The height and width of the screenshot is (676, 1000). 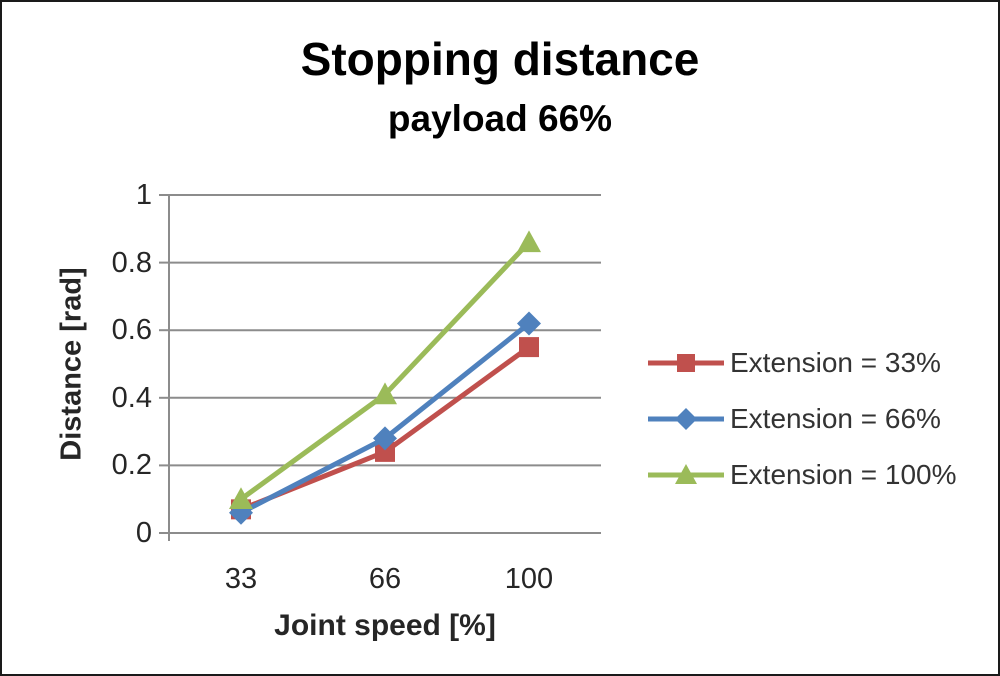 I want to click on x-tick-label-66: 66, so click(x=385, y=579).